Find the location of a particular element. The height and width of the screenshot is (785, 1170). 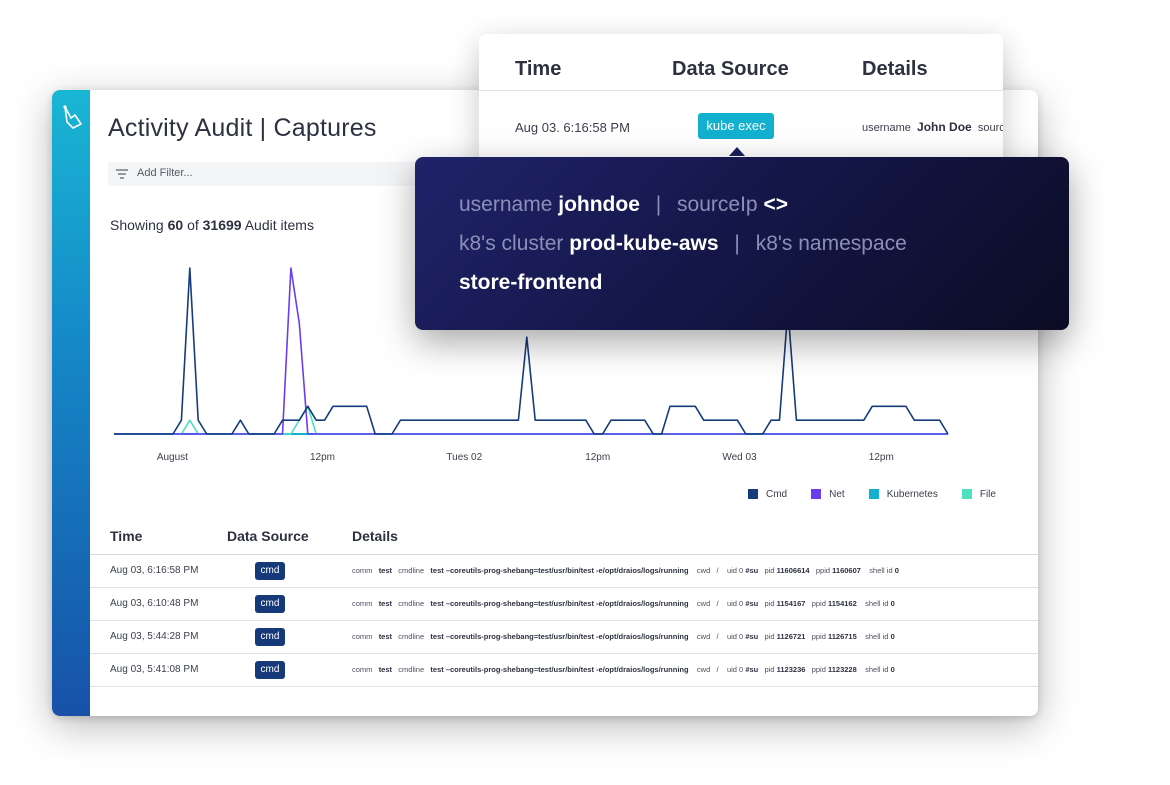

row-time: Aug 03, 5:41:08 PM is located at coordinates (154, 669).